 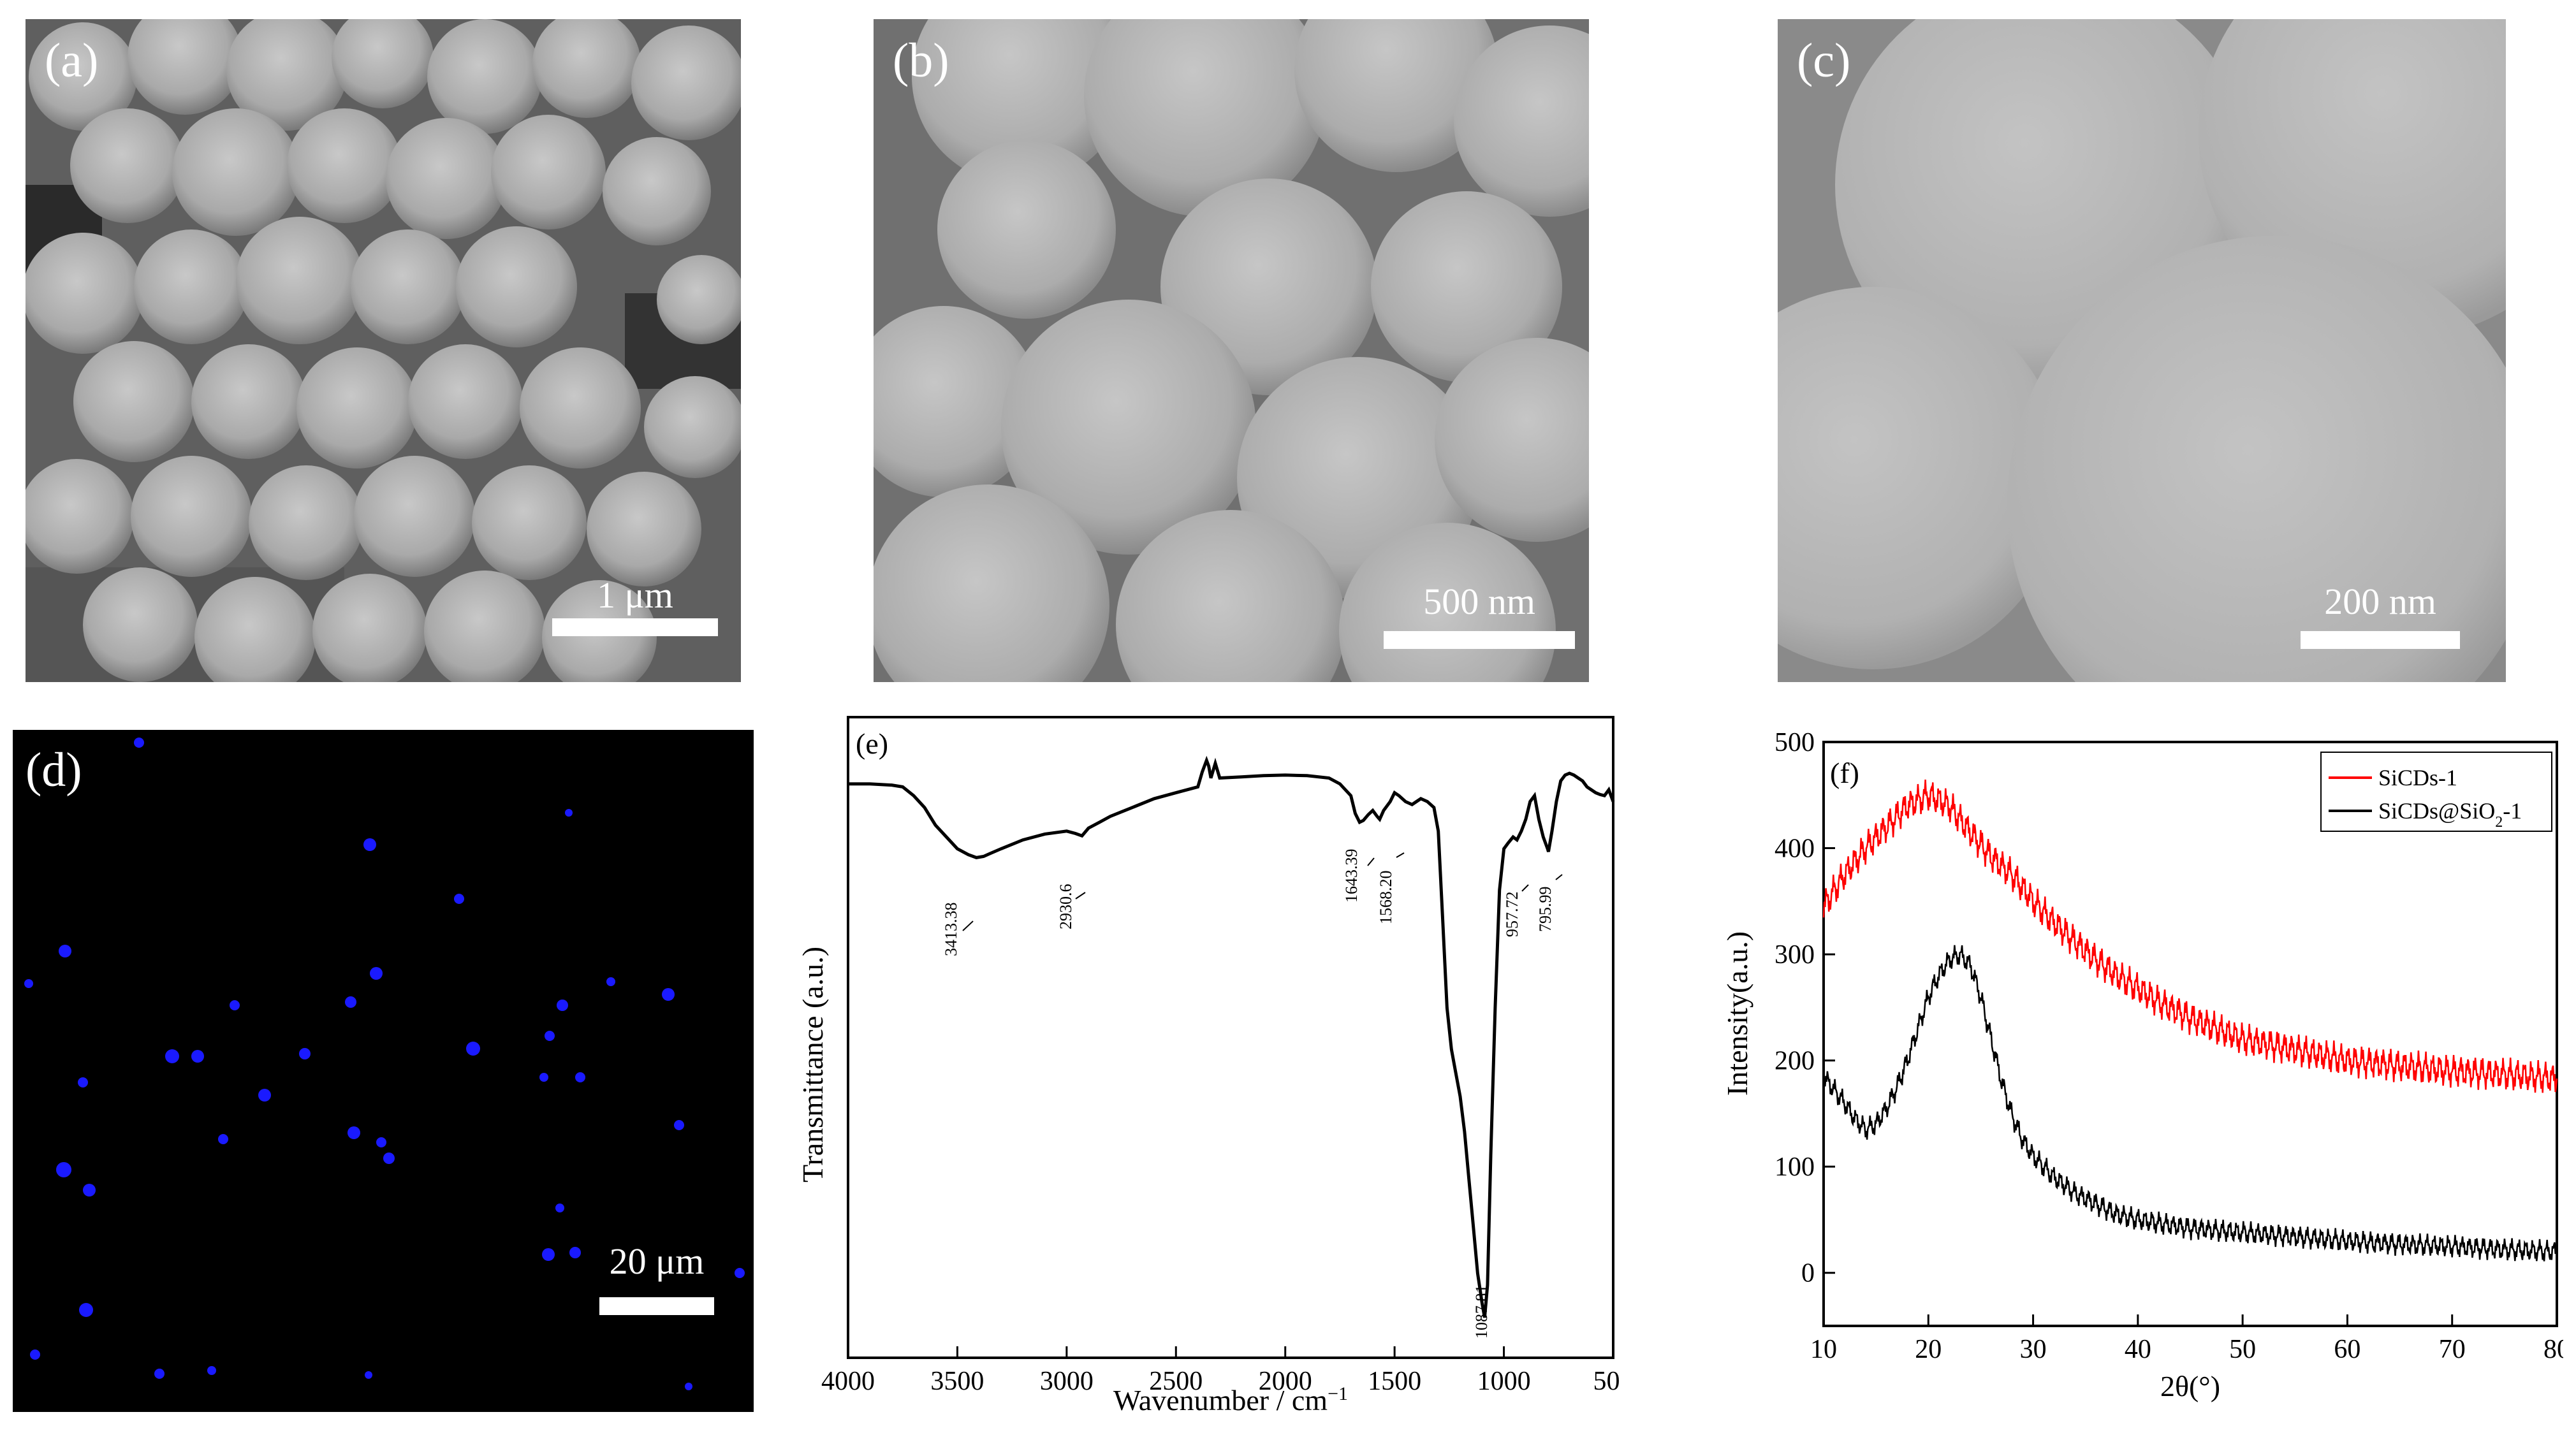 I want to click on scale-bar-a, so click(x=635, y=627).